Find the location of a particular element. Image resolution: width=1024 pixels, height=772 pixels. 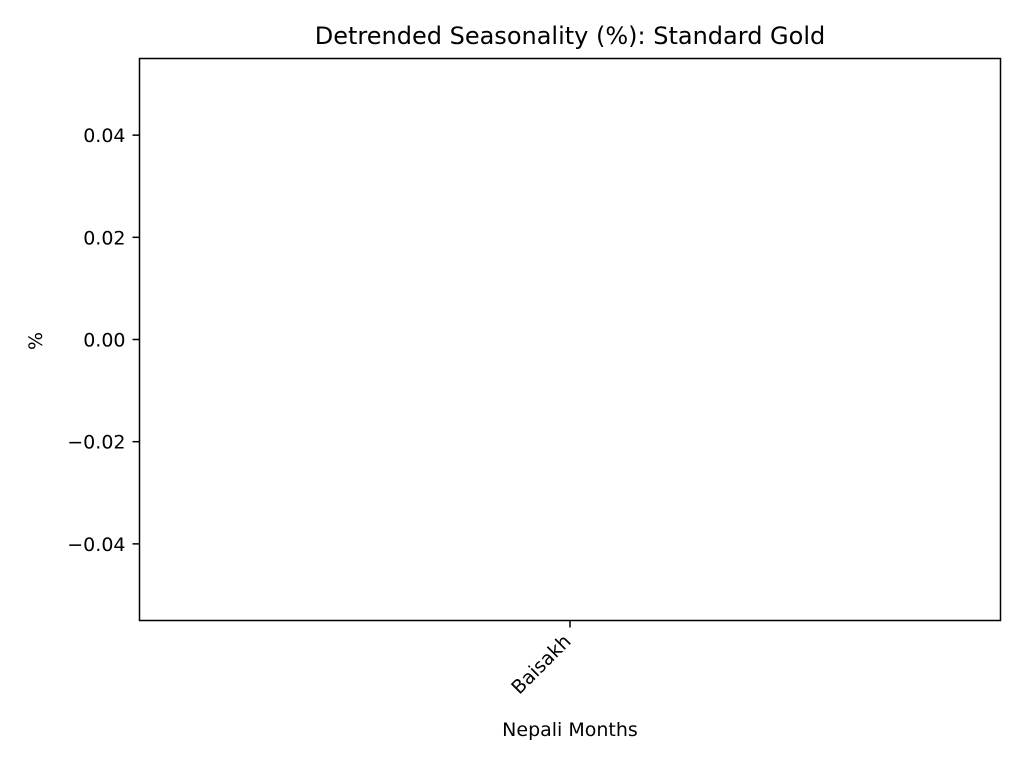

chart-title: Detrended Seasonality (%): Standard Gold is located at coordinates (570, 36).